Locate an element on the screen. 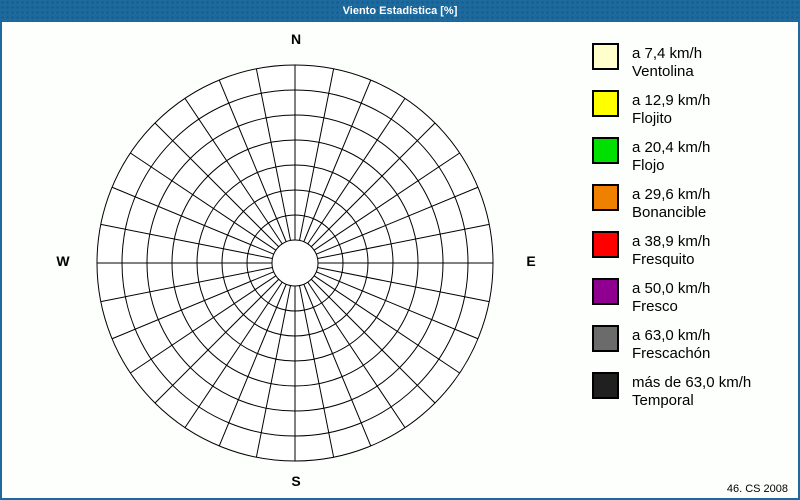 This screenshot has height=500, width=800. legend-item: a 7,4 km/h Ventolina is located at coordinates (692, 66).